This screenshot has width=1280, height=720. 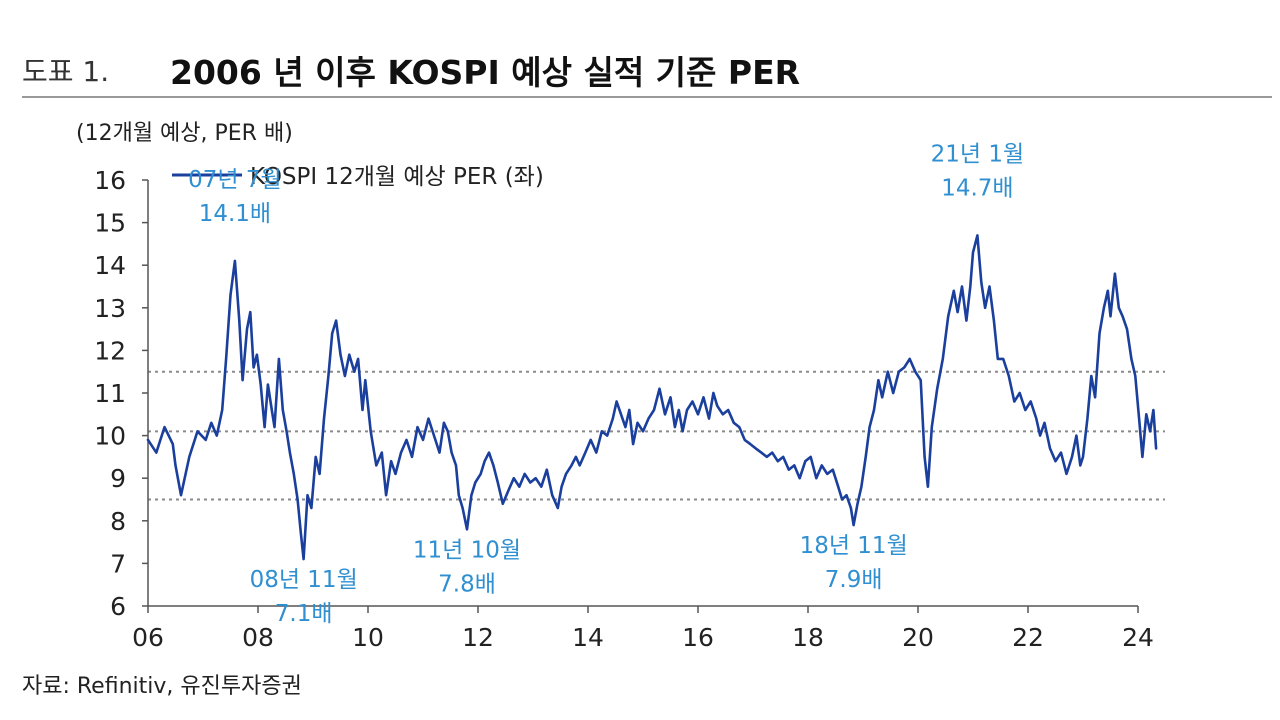 What do you see at coordinates (110, 223) in the screenshot?
I see `y-tick-label: 15` at bounding box center [110, 223].